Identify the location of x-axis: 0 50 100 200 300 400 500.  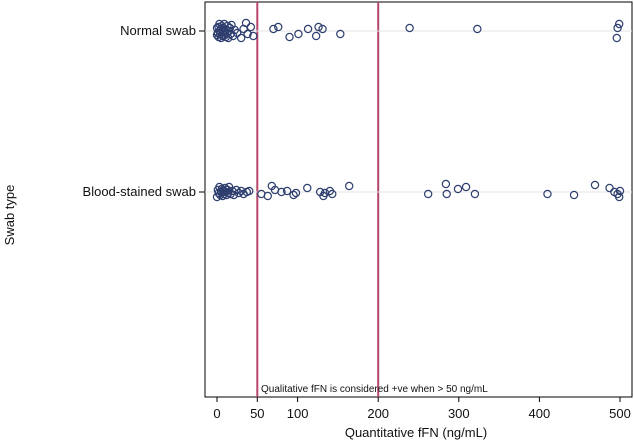
(422, 409).